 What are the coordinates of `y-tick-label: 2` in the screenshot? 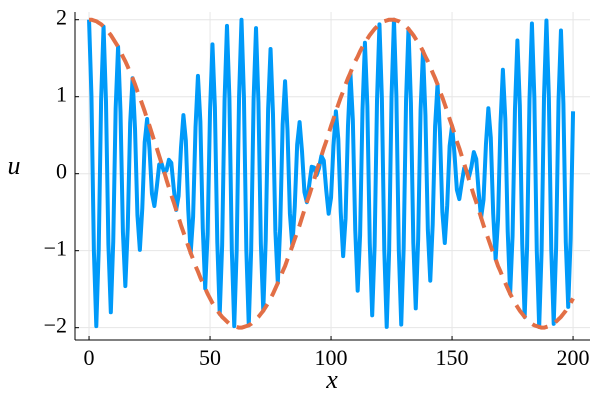 It's located at (61, 17).